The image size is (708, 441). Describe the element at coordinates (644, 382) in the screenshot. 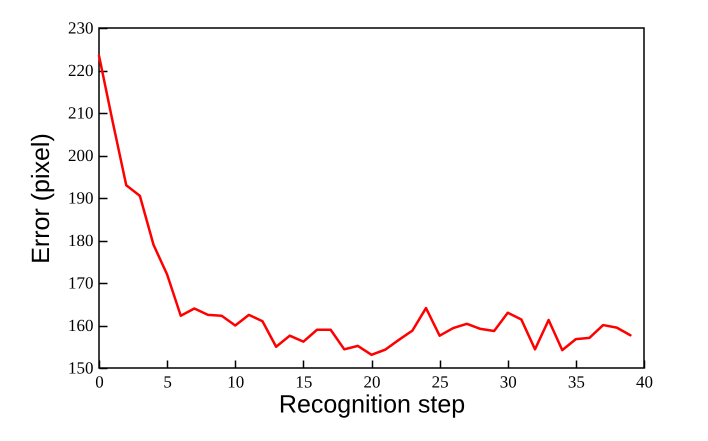

I see `x-tick-label: 40` at that location.